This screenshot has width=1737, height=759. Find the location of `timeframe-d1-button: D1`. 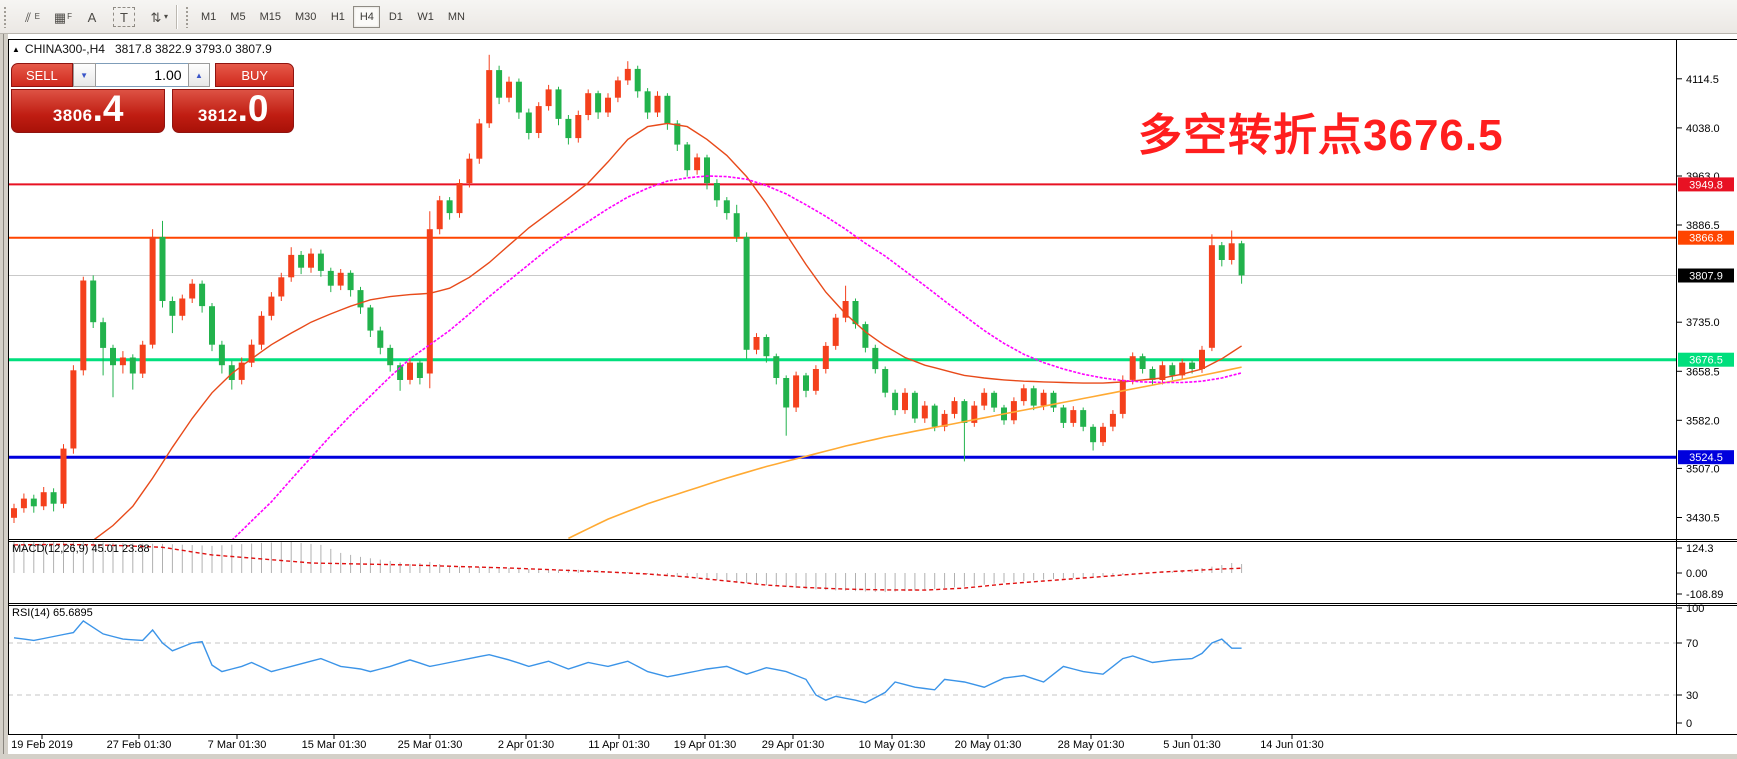

timeframe-d1-button: D1 is located at coordinates (395, 17).